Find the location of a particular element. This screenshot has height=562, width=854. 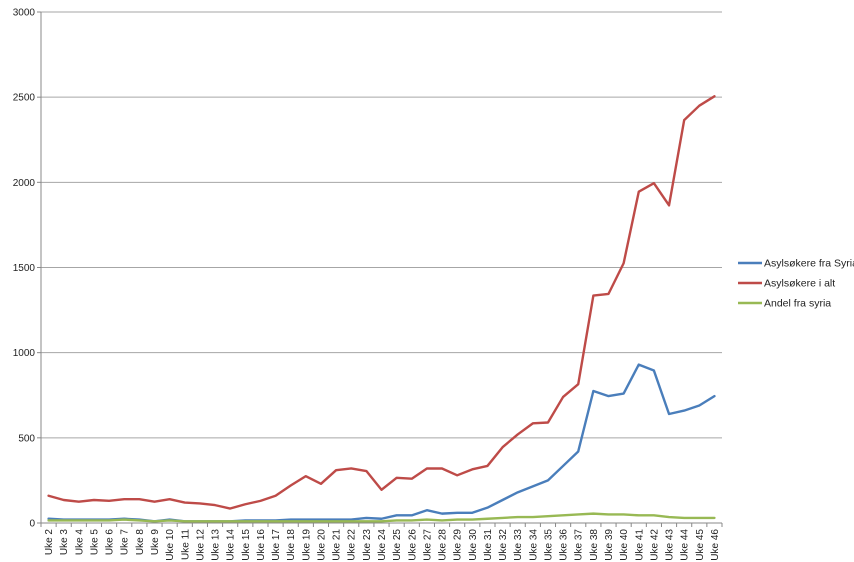

x-tick-label: Uke 29 is located at coordinates (458, 545).